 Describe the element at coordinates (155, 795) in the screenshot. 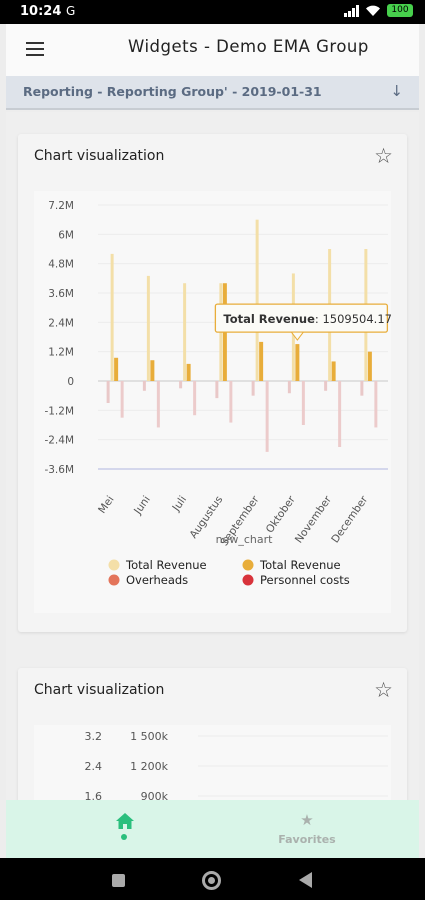

I see `y-tick-label: 900k` at that location.